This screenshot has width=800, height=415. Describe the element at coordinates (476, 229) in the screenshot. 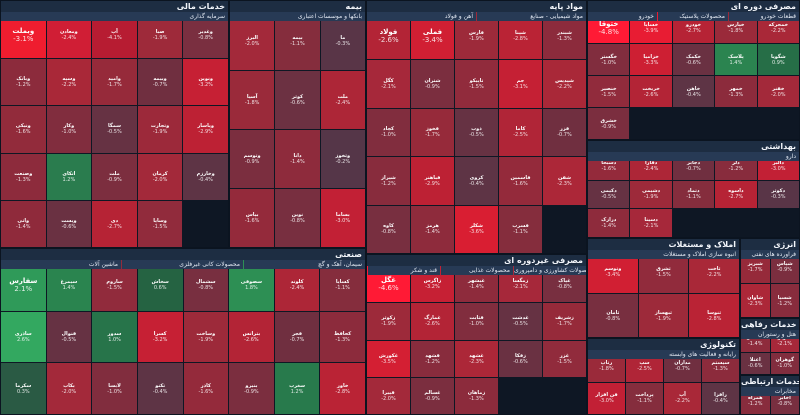

I see `stock-tile: شکلر -3.6%` at that location.